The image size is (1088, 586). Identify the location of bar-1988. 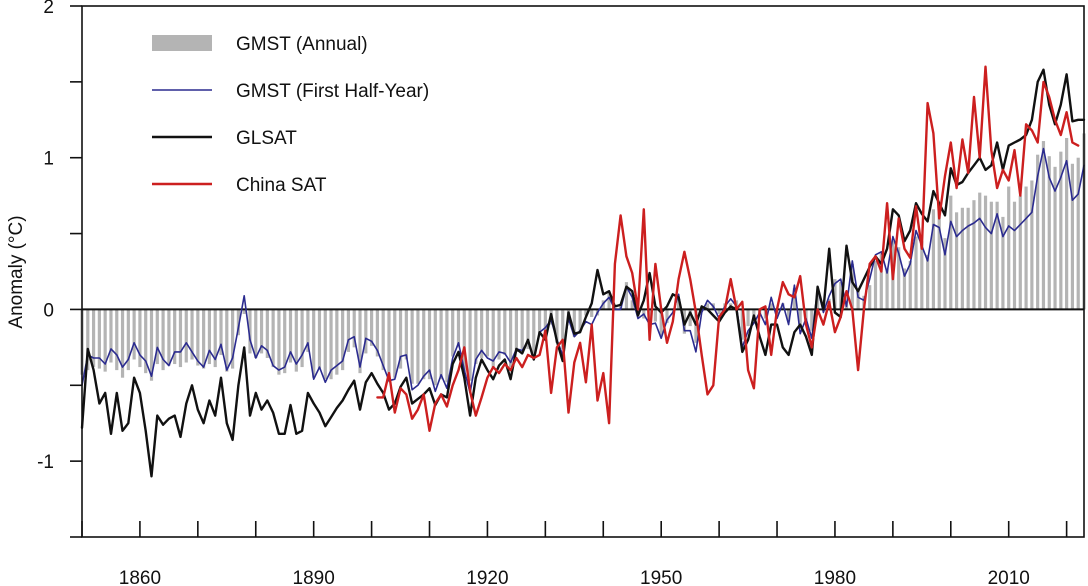
(881, 281).